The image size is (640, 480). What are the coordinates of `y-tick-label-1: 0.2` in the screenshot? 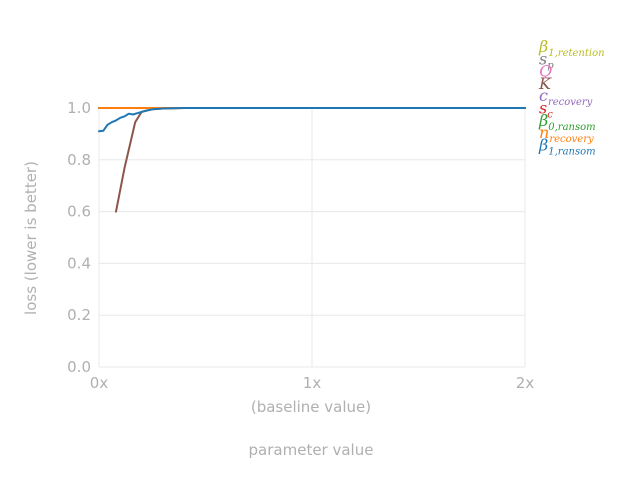 It's located at (79, 315).